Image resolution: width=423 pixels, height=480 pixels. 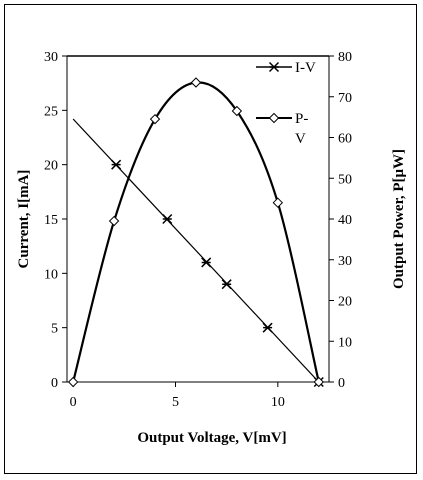 I want to click on right-tick-label: 10, so click(x=345, y=342).